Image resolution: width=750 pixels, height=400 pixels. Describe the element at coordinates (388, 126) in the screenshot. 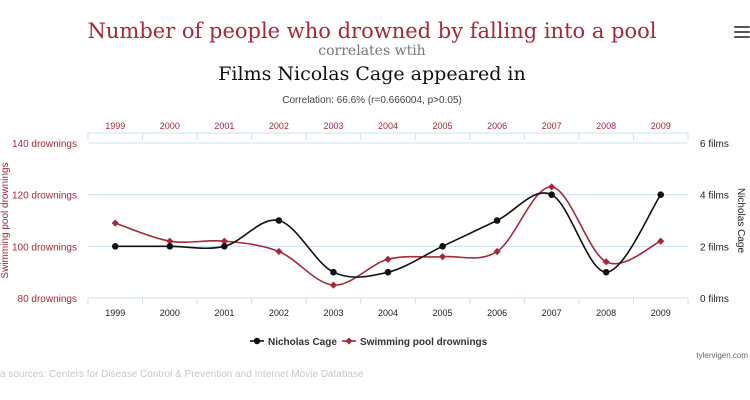

I see `x-top-tick-label: 2004` at that location.